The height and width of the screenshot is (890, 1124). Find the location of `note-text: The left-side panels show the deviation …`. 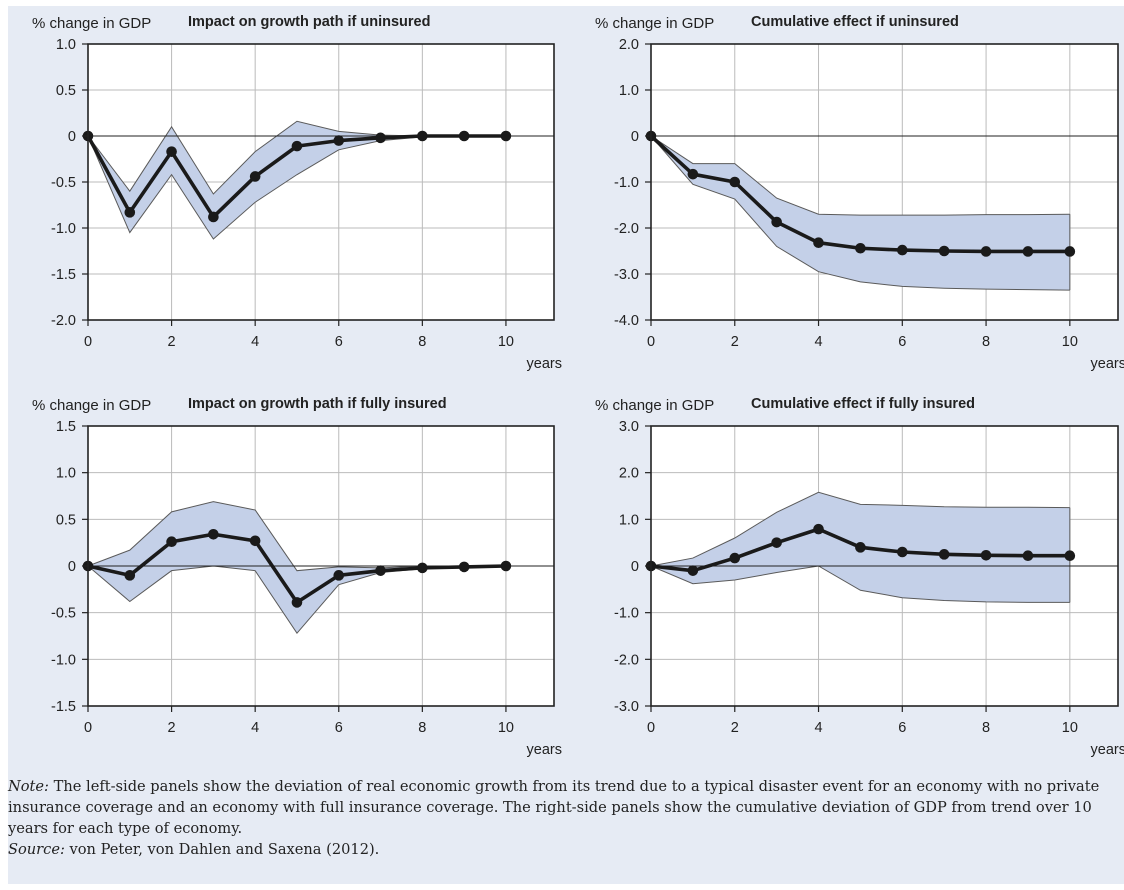

note-text: The left-side panels show the deviation … is located at coordinates (554, 807).